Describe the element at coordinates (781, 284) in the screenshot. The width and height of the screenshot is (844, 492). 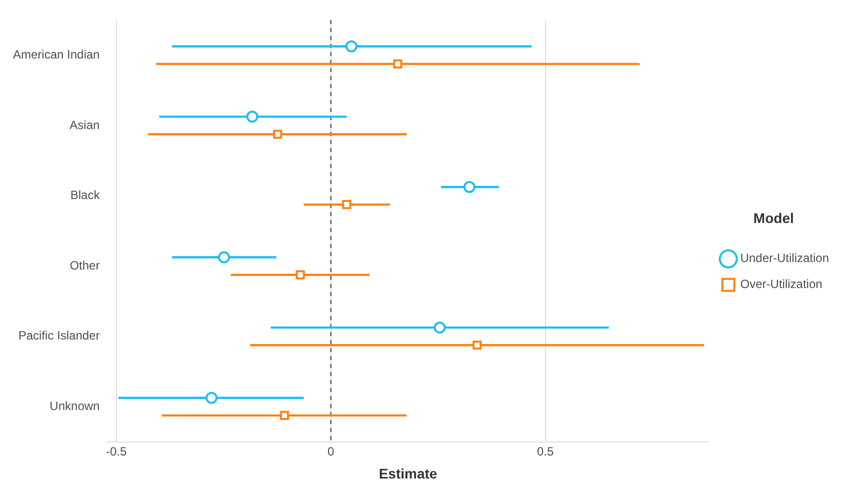
I see `legend-label: Over-Utilization` at that location.